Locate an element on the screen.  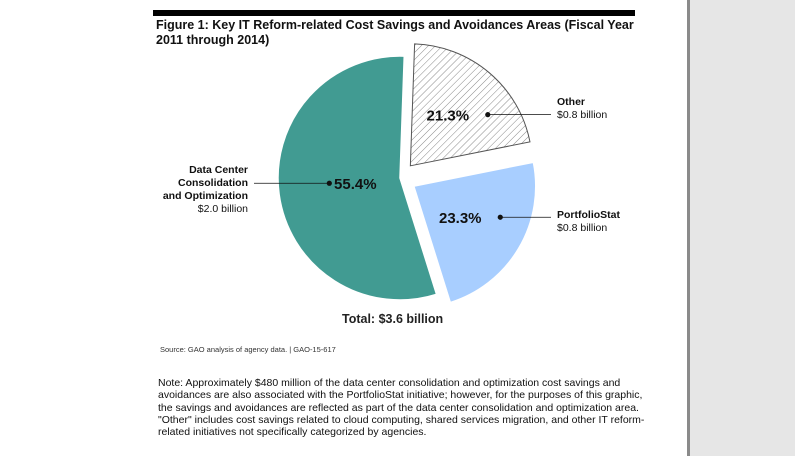
label-portfoliostat: PortfolioStat $0.8 billion is located at coordinates (588, 222).